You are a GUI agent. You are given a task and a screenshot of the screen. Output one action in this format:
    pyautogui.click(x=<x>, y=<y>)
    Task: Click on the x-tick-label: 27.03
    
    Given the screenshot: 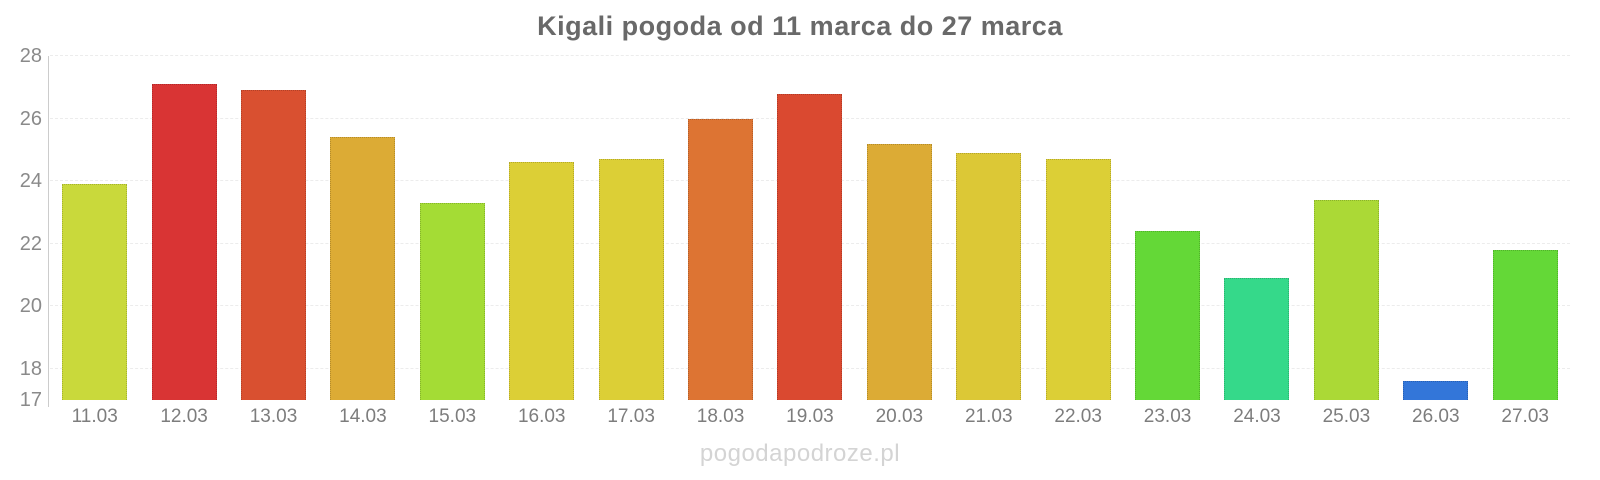 What is the action you would take?
    pyautogui.click(x=1525, y=416)
    